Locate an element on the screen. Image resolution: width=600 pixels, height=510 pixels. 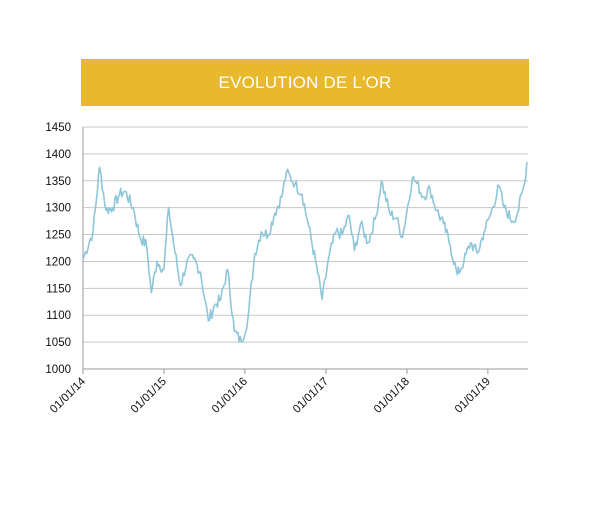
x-tick-label: 01/01/14 is located at coordinates (68, 395).